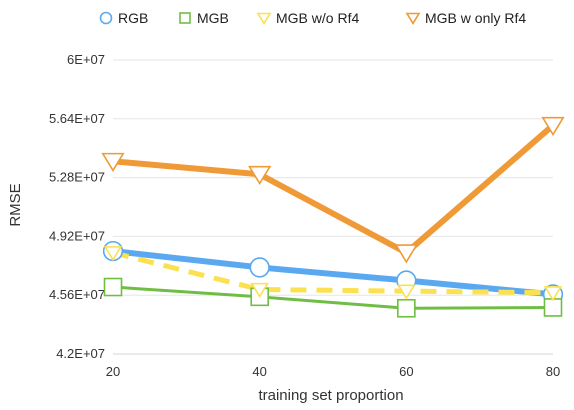 This screenshot has width=574, height=410. I want to click on legend-label-mgb-w-o-rf4: MGB w/o Rf4, so click(317, 18).